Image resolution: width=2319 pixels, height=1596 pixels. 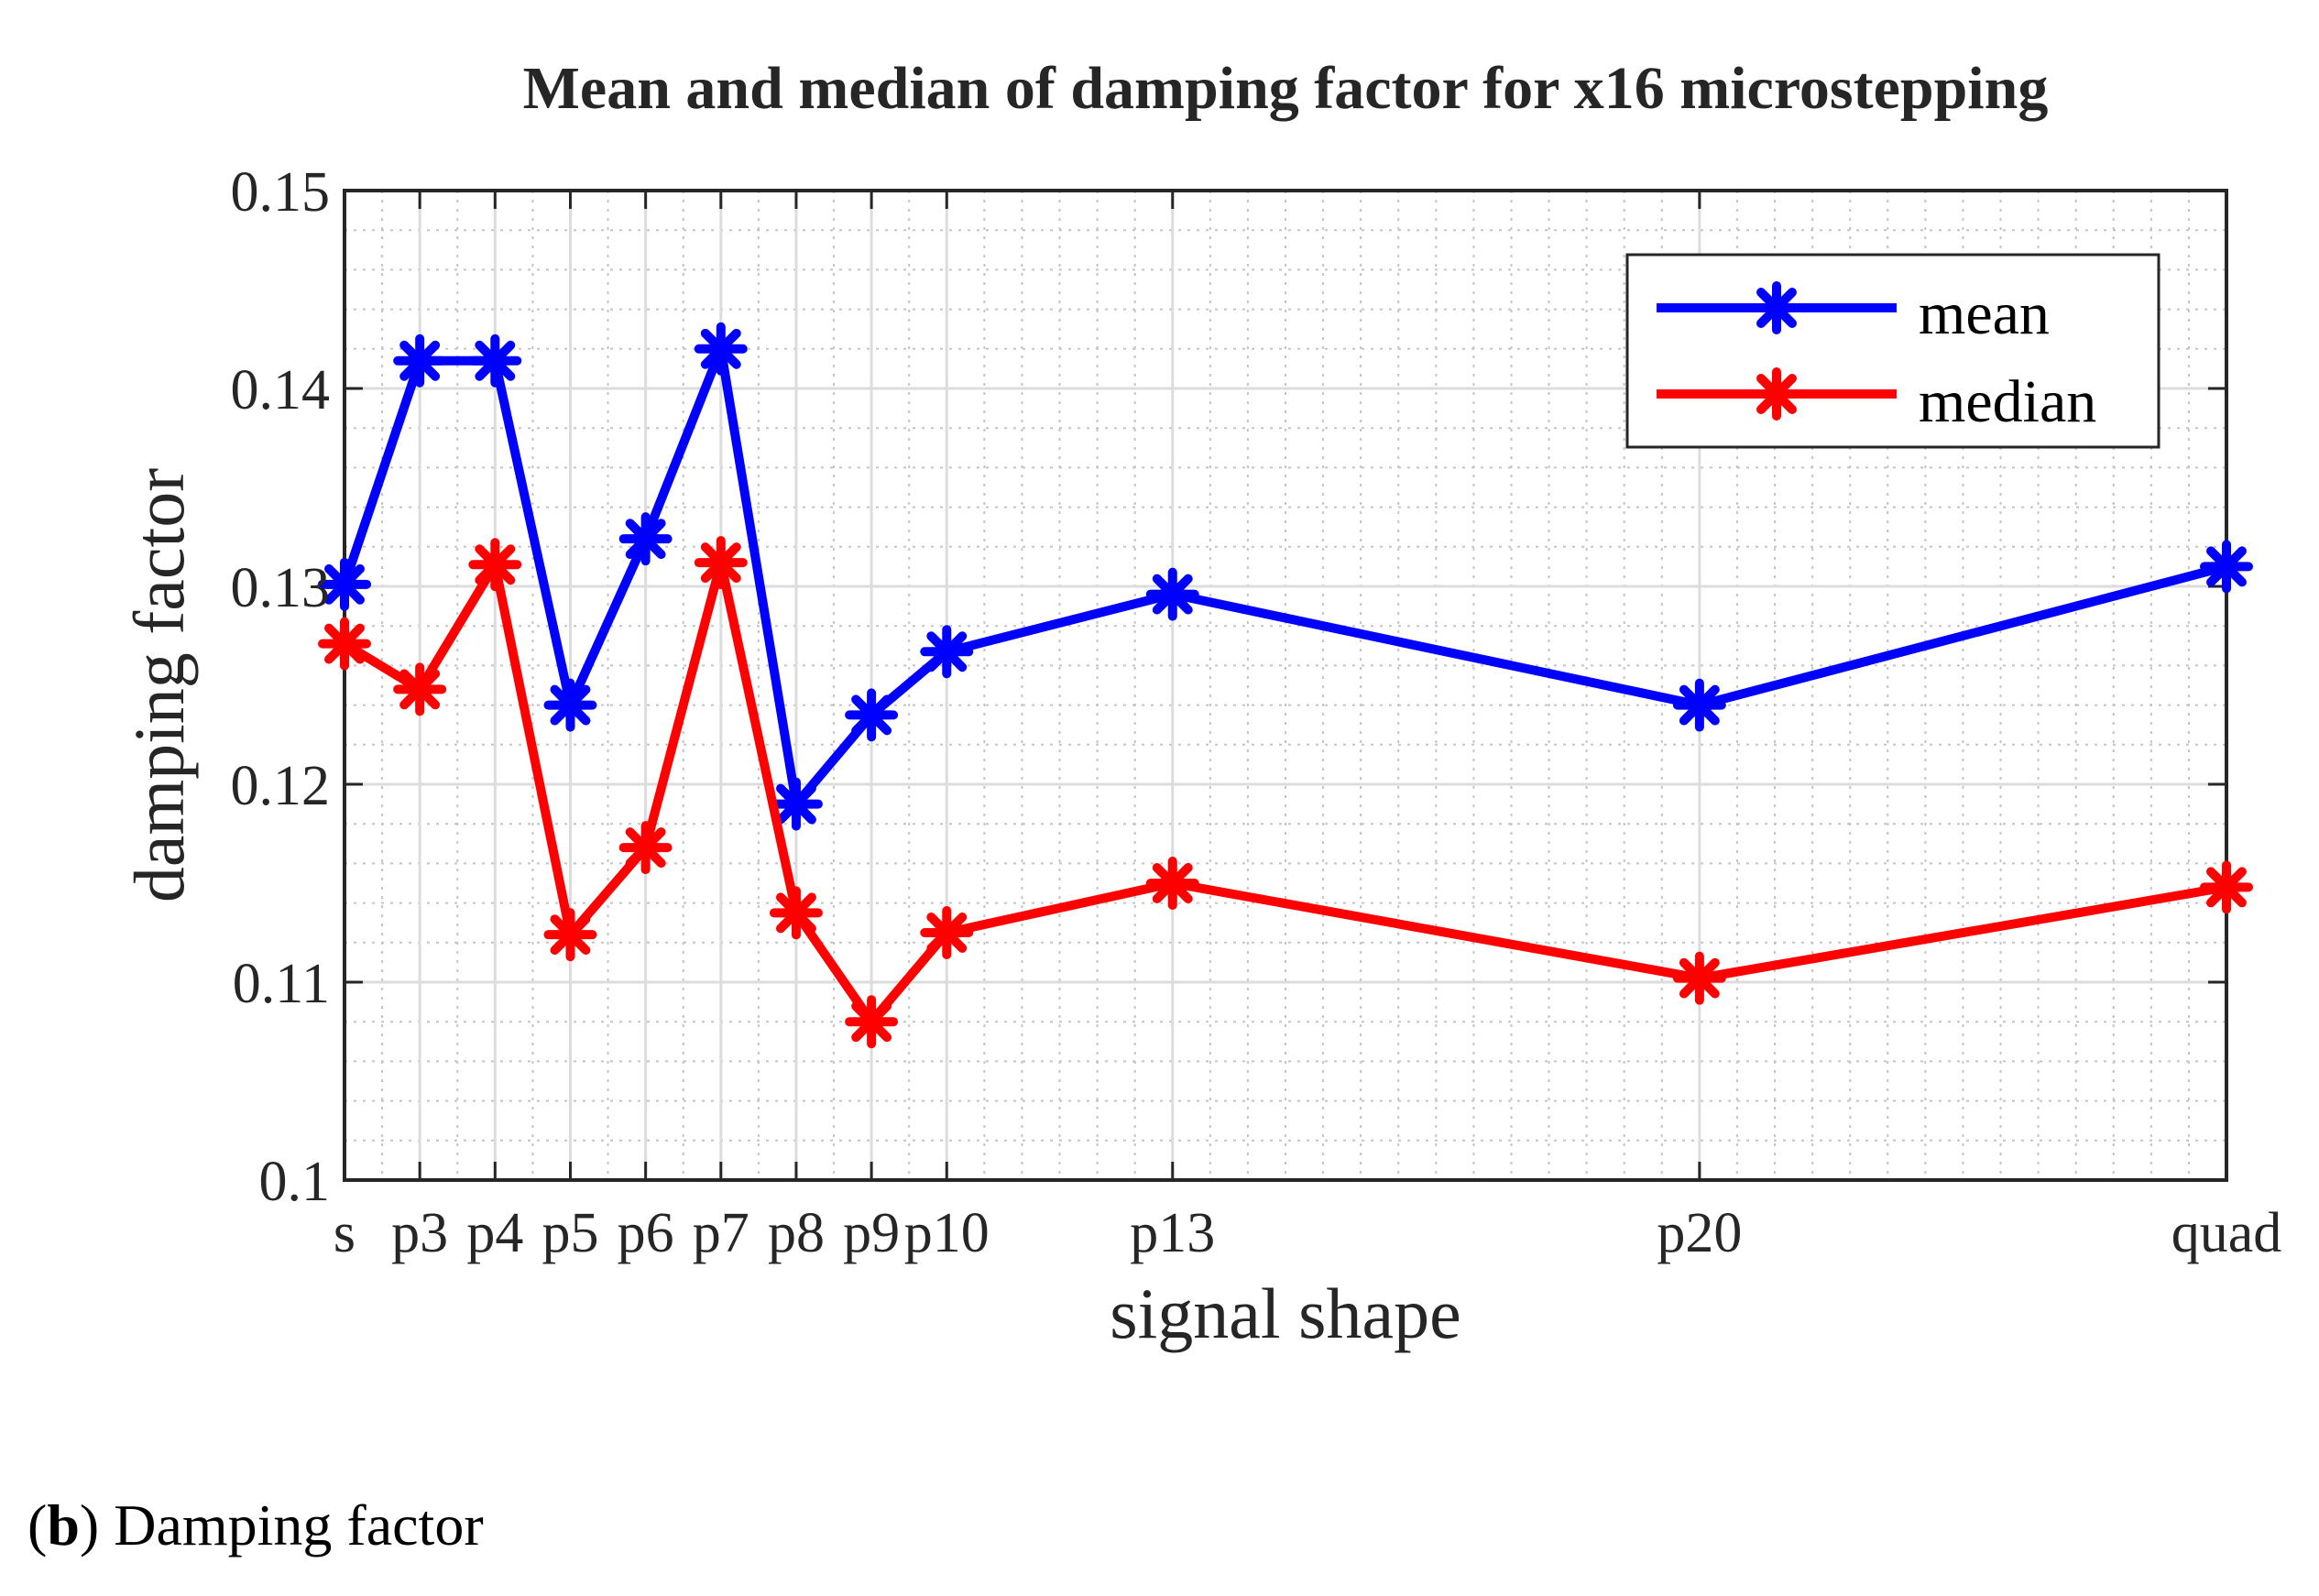 I want to click on legend-label-median: median, so click(x=2007, y=401).